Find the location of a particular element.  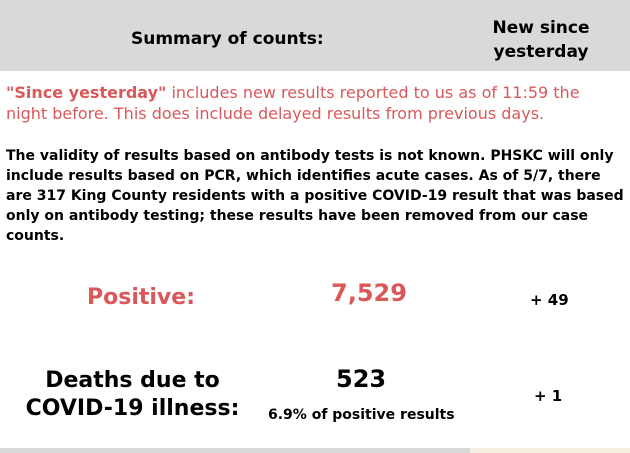

bottom-divider-highlight is located at coordinates (550, 450).